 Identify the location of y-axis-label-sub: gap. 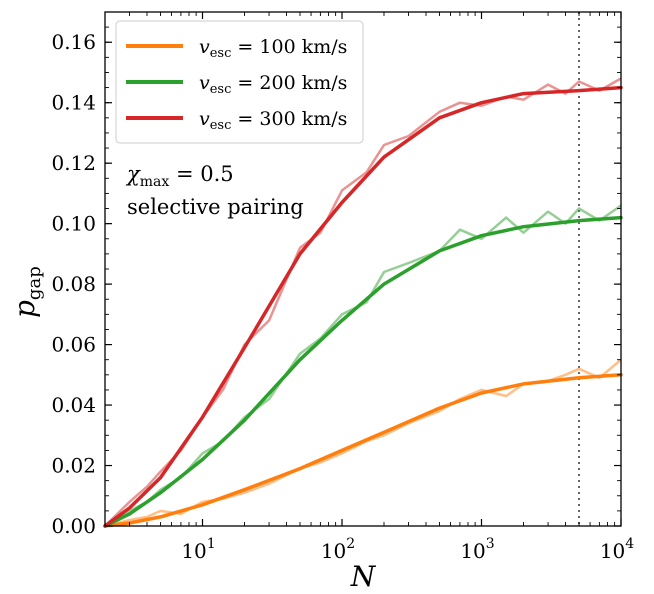
(34, 283).